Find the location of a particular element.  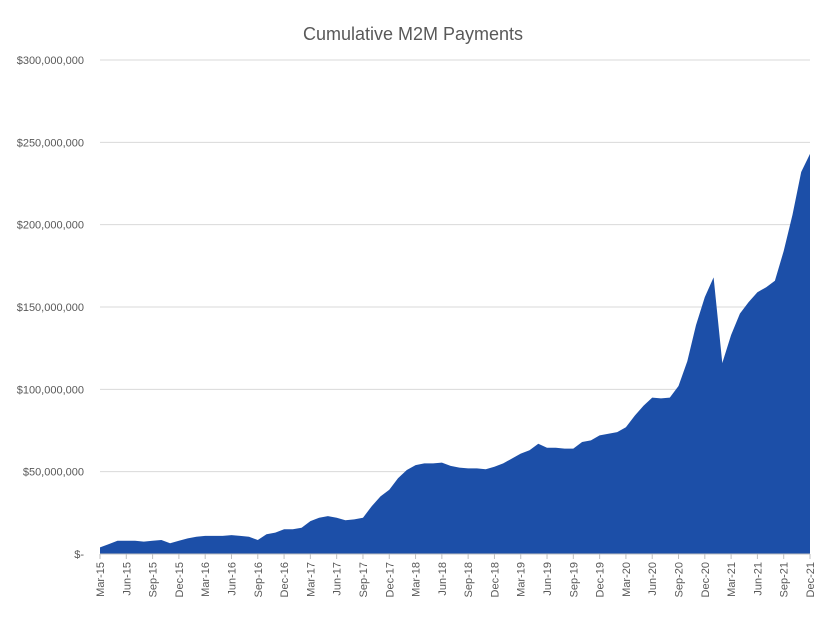

x-tick-label: Mar-21 is located at coordinates (732, 579).